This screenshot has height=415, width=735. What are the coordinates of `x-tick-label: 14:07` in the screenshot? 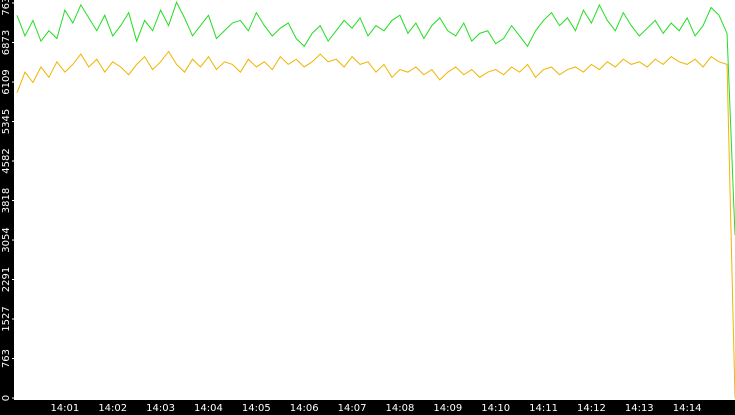 It's located at (352, 408).